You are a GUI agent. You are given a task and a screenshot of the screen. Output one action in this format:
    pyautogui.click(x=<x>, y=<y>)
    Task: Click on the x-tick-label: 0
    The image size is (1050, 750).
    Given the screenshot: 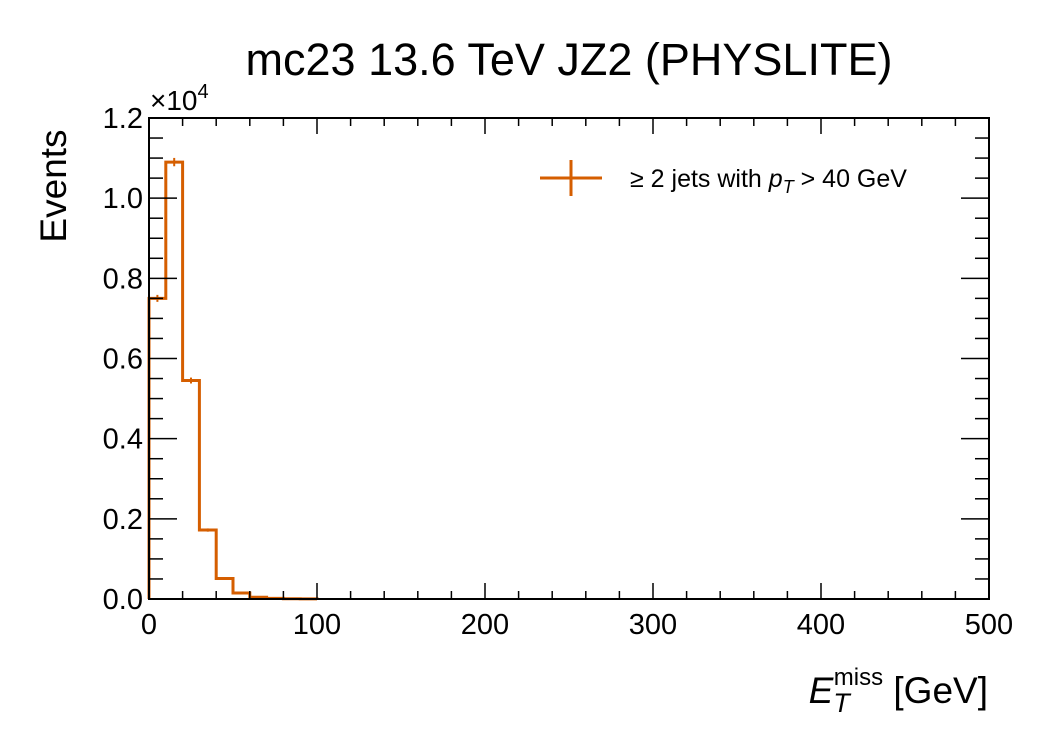 What is the action you would take?
    pyautogui.click(x=149, y=625)
    